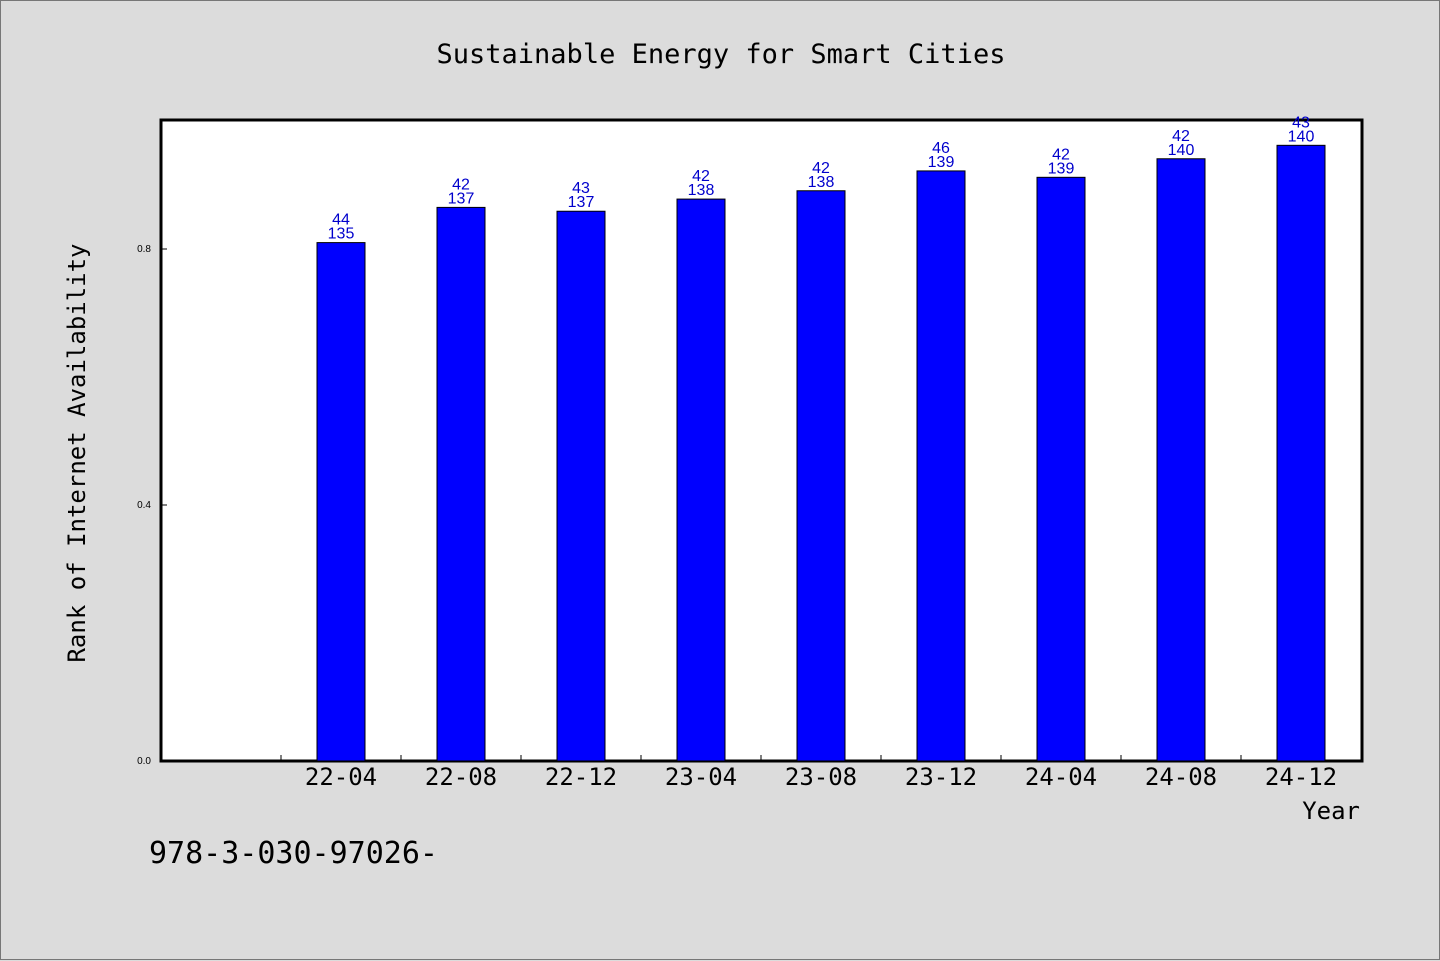 Image resolution: width=1440 pixels, height=961 pixels. Describe the element at coordinates (941, 148) in the screenshot. I see `bar-label-top: 46` at that location.